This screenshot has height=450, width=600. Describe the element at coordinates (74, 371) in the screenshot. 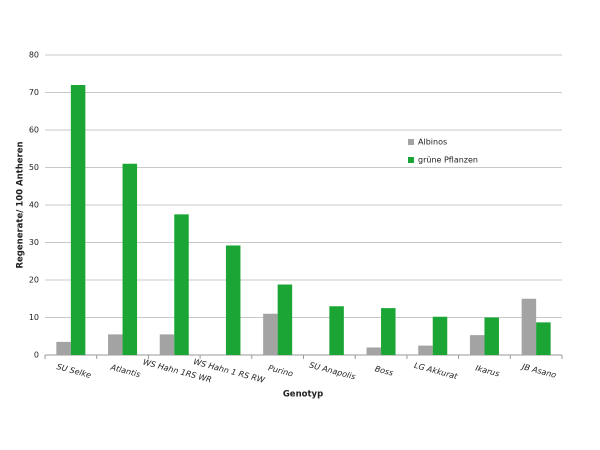

I see `x-tick-label: SU Selke` at that location.